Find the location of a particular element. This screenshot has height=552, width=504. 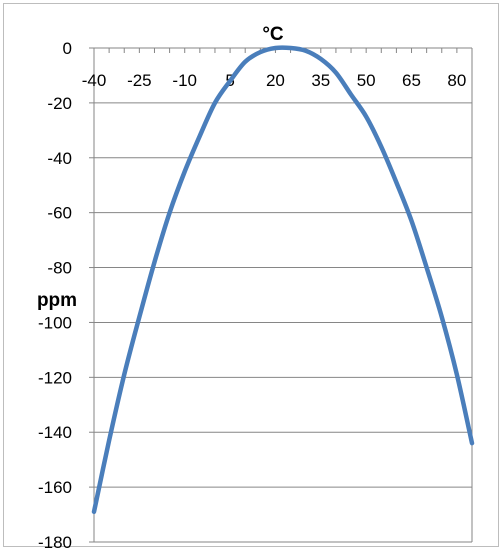

y-axis-title: ppm is located at coordinates (57, 300).